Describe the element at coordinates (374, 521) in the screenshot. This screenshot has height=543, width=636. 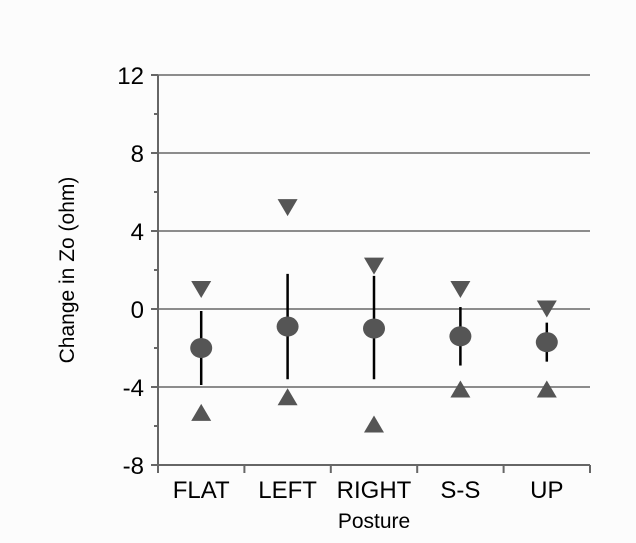
I see `x-axis-title: Posture` at that location.